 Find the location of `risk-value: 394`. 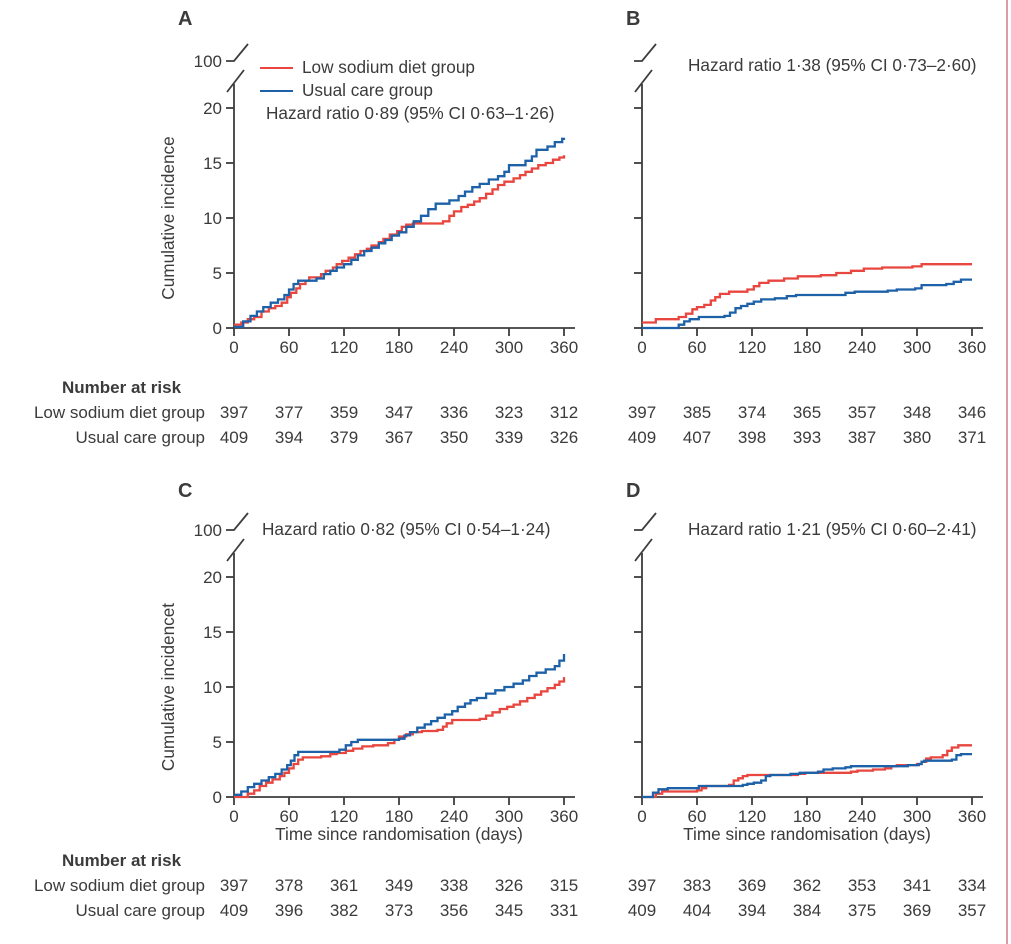

risk-value: 394 is located at coordinates (289, 437).